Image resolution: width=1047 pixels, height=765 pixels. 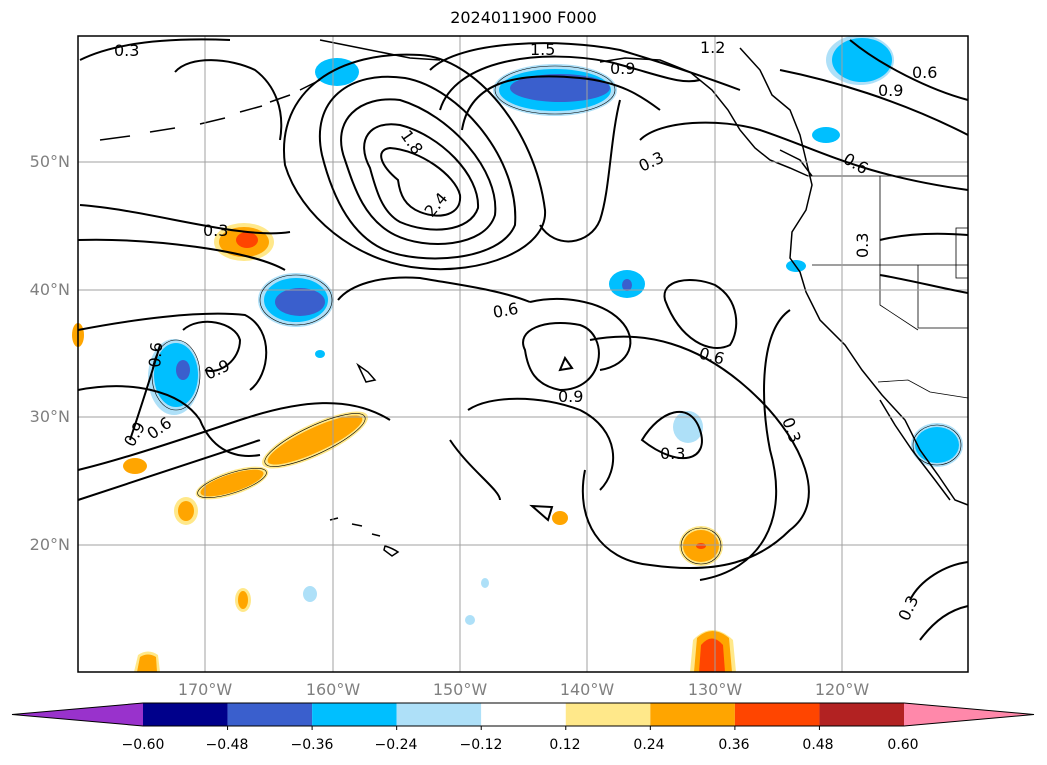 What do you see at coordinates (227, 745) in the screenshot?
I see `colorbar-tick-label: −0.48` at bounding box center [227, 745].